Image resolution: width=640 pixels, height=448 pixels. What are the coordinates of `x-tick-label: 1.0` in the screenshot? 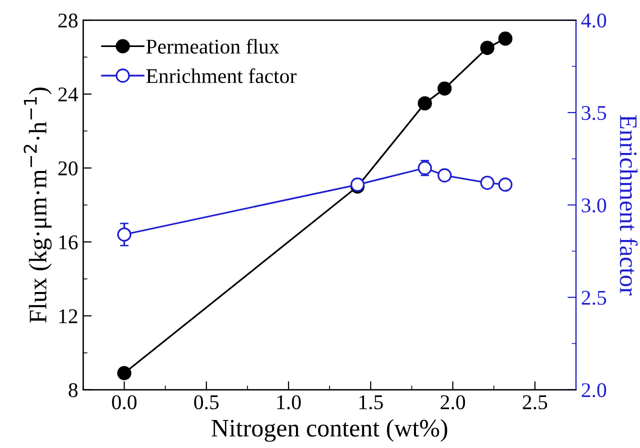 It's located at (289, 402).